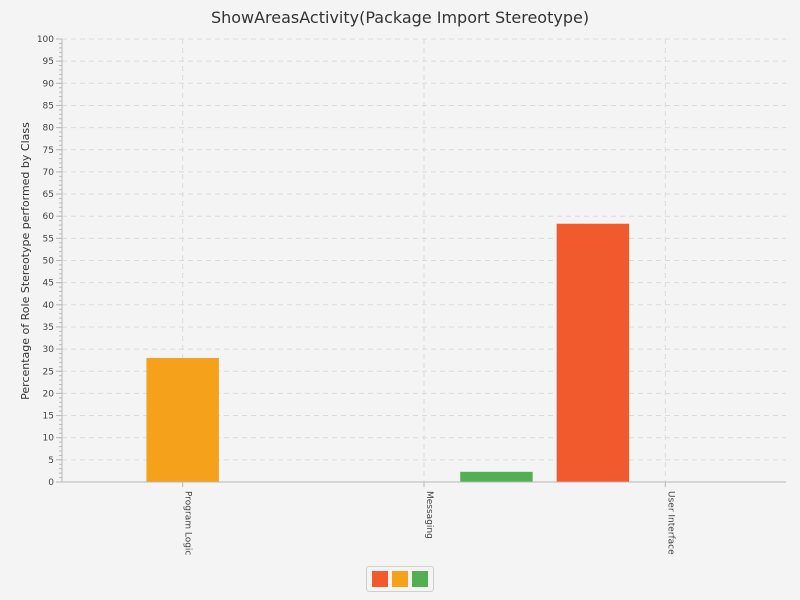 The image size is (800, 600). I want to click on y-tick-label: 70, so click(49, 173).